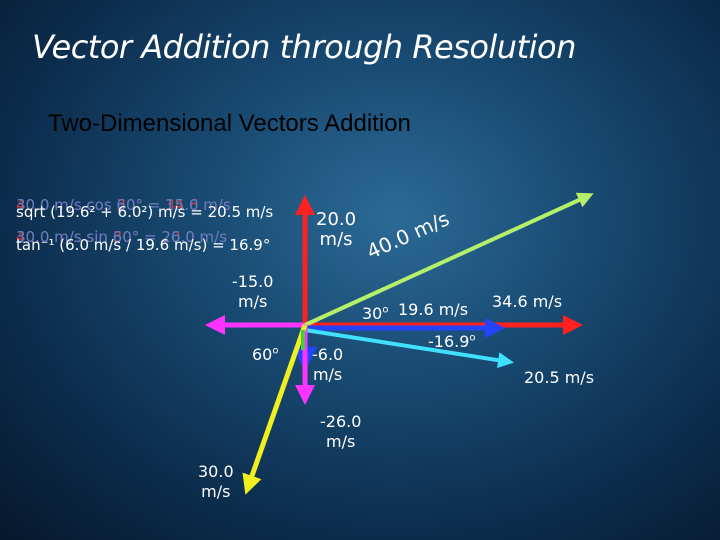 The height and width of the screenshot is (540, 720). What do you see at coordinates (336, 229) in the screenshot?
I see `label-y-component-40: 20.0 m/s` at bounding box center [336, 229].